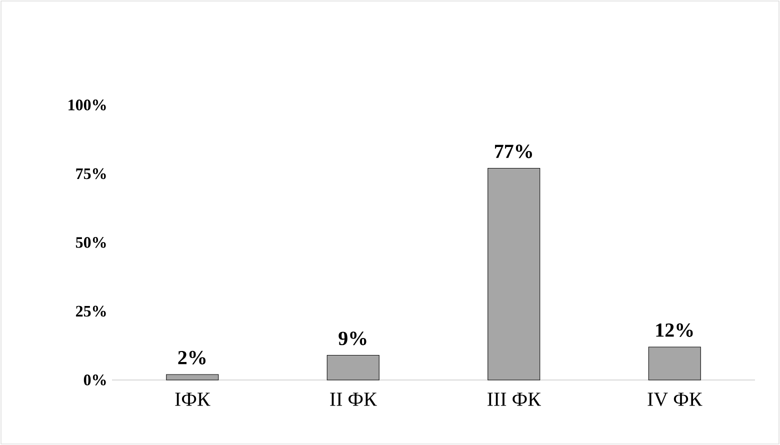 The height and width of the screenshot is (445, 780). I want to click on x-tick-label: IV ФК, so click(675, 399).